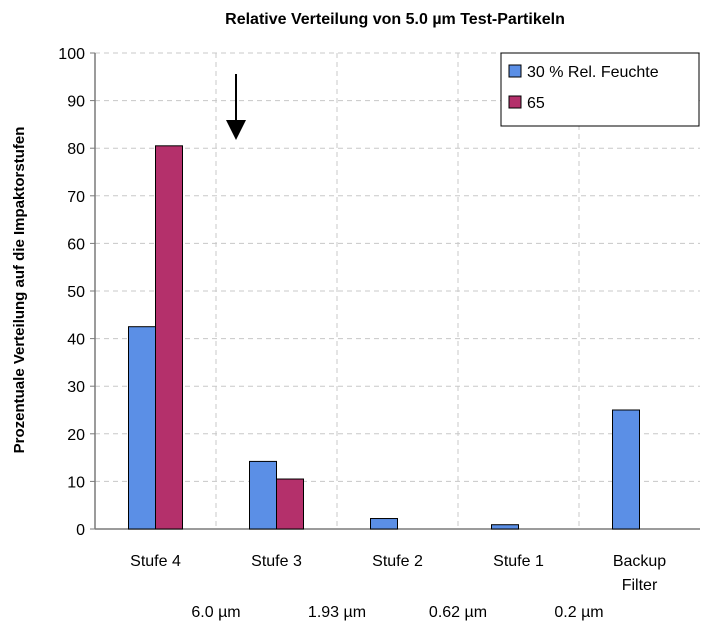 This screenshot has width=705, height=628. Describe the element at coordinates (155, 561) in the screenshot. I see `x-category-label: Stufe 4` at that location.